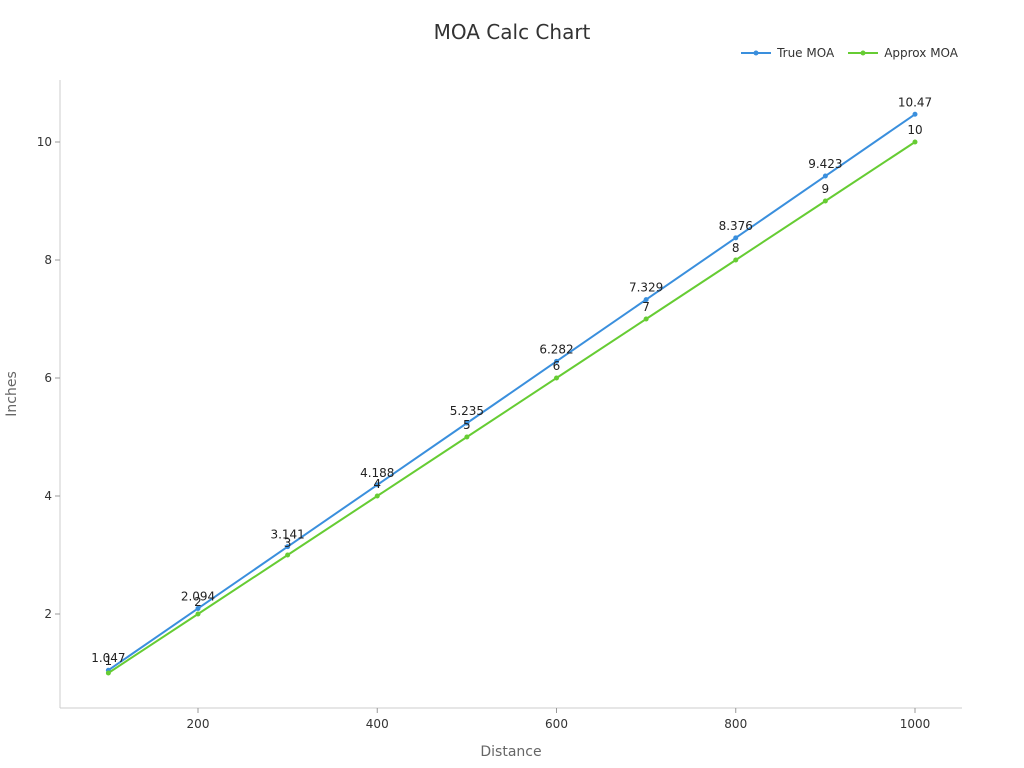  I want to click on data-label: 9, so click(826, 189).